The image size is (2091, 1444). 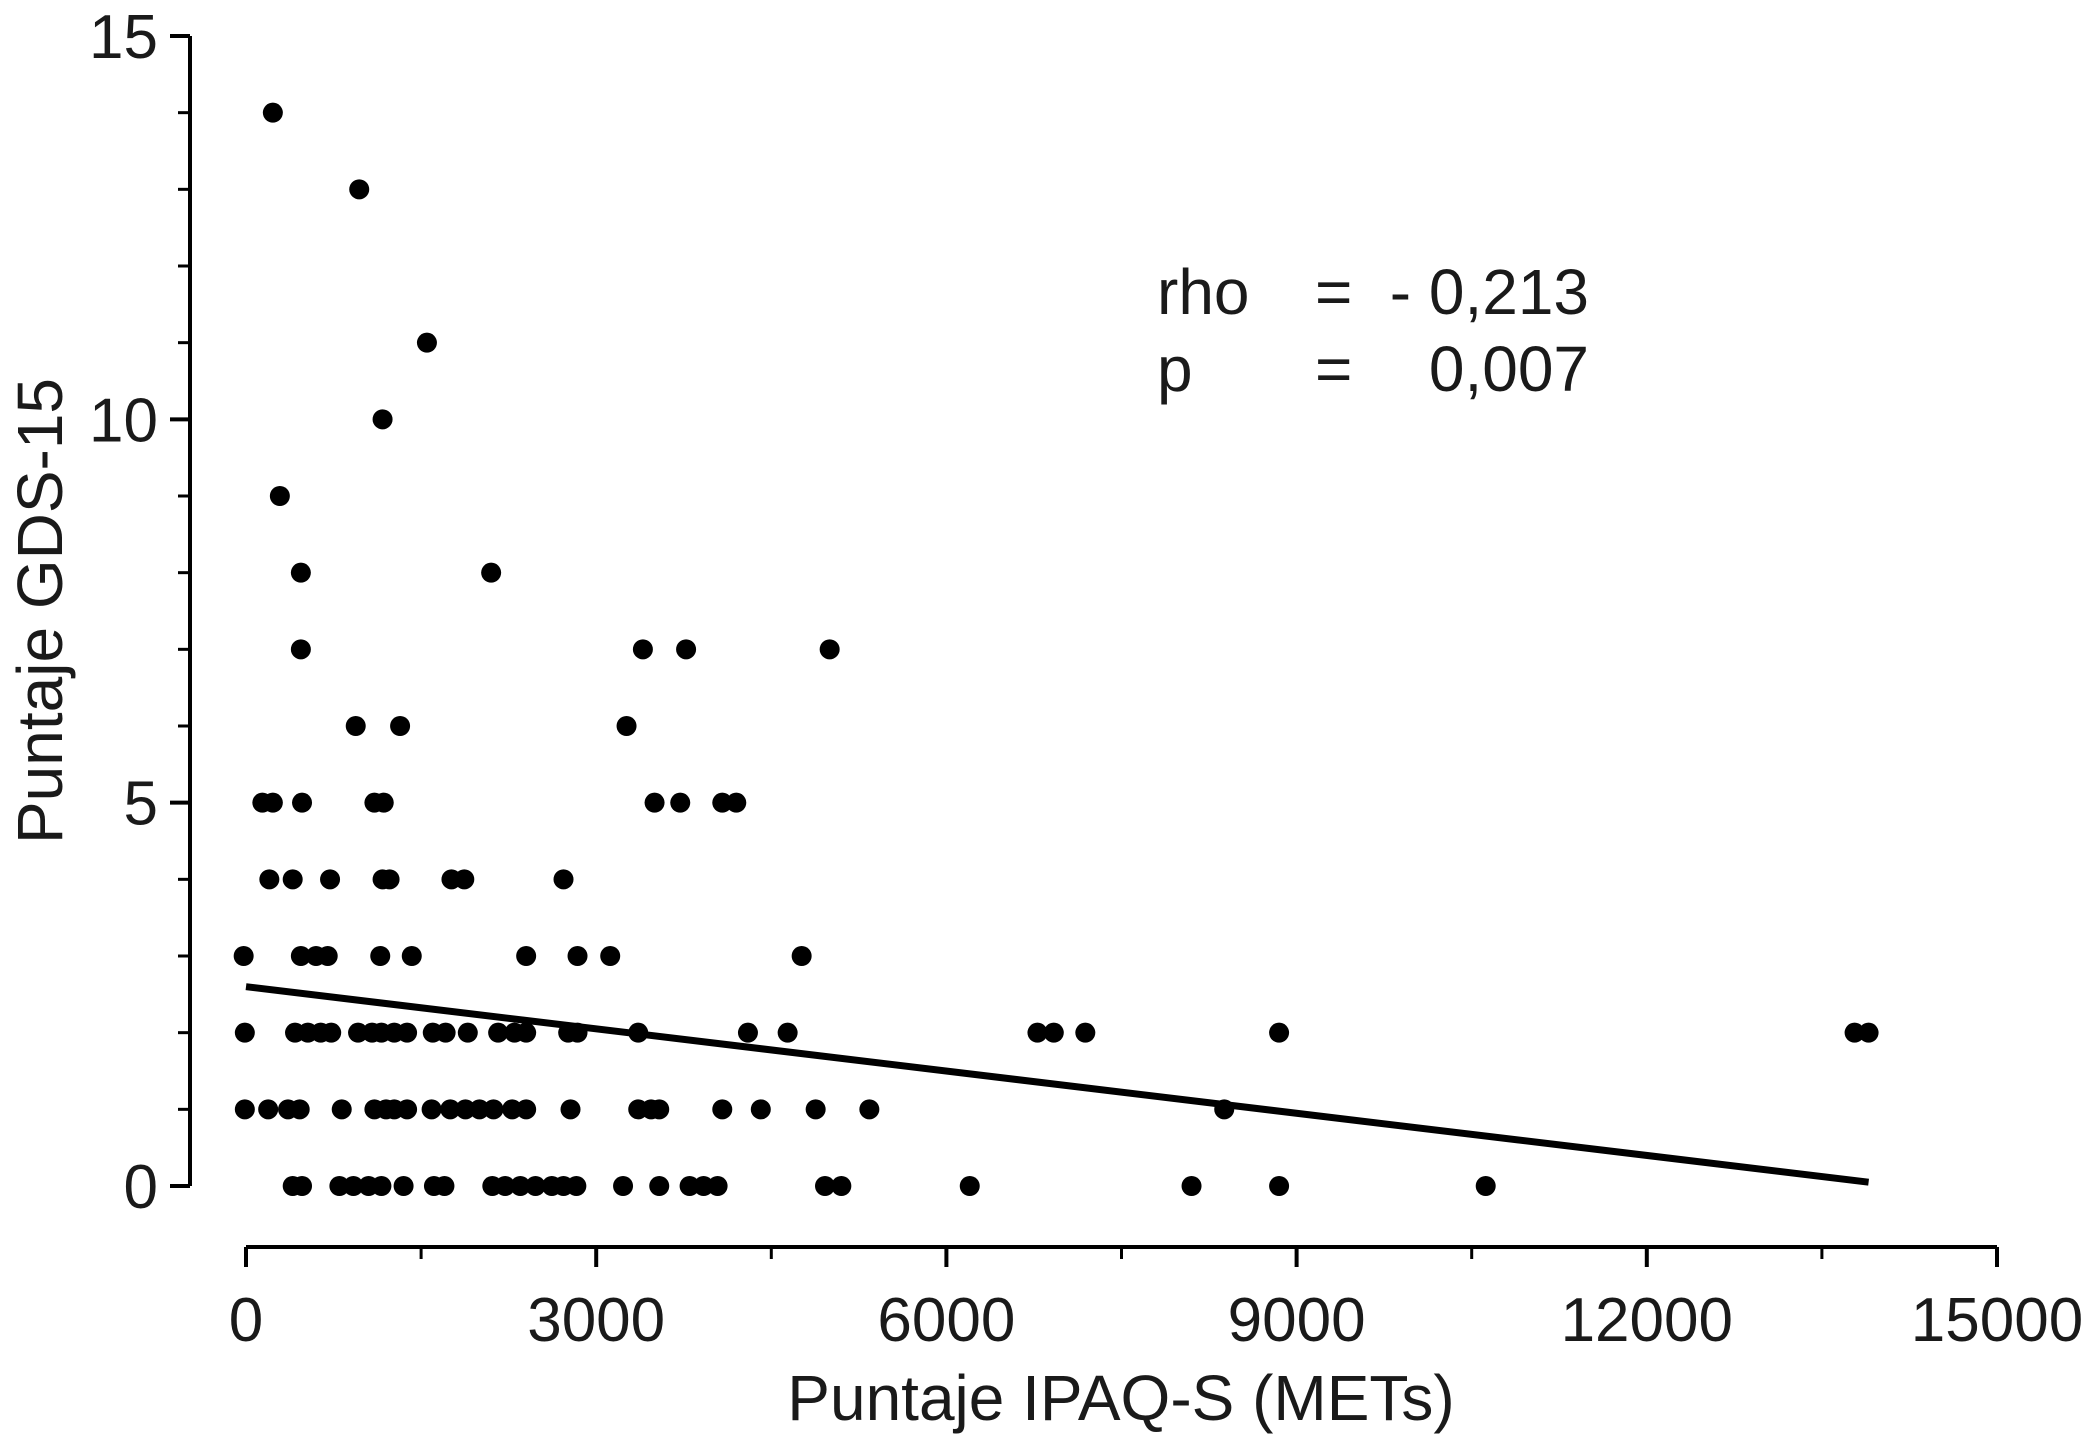 What do you see at coordinates (123, 37) in the screenshot?
I see `y-tick-label: 15` at bounding box center [123, 37].